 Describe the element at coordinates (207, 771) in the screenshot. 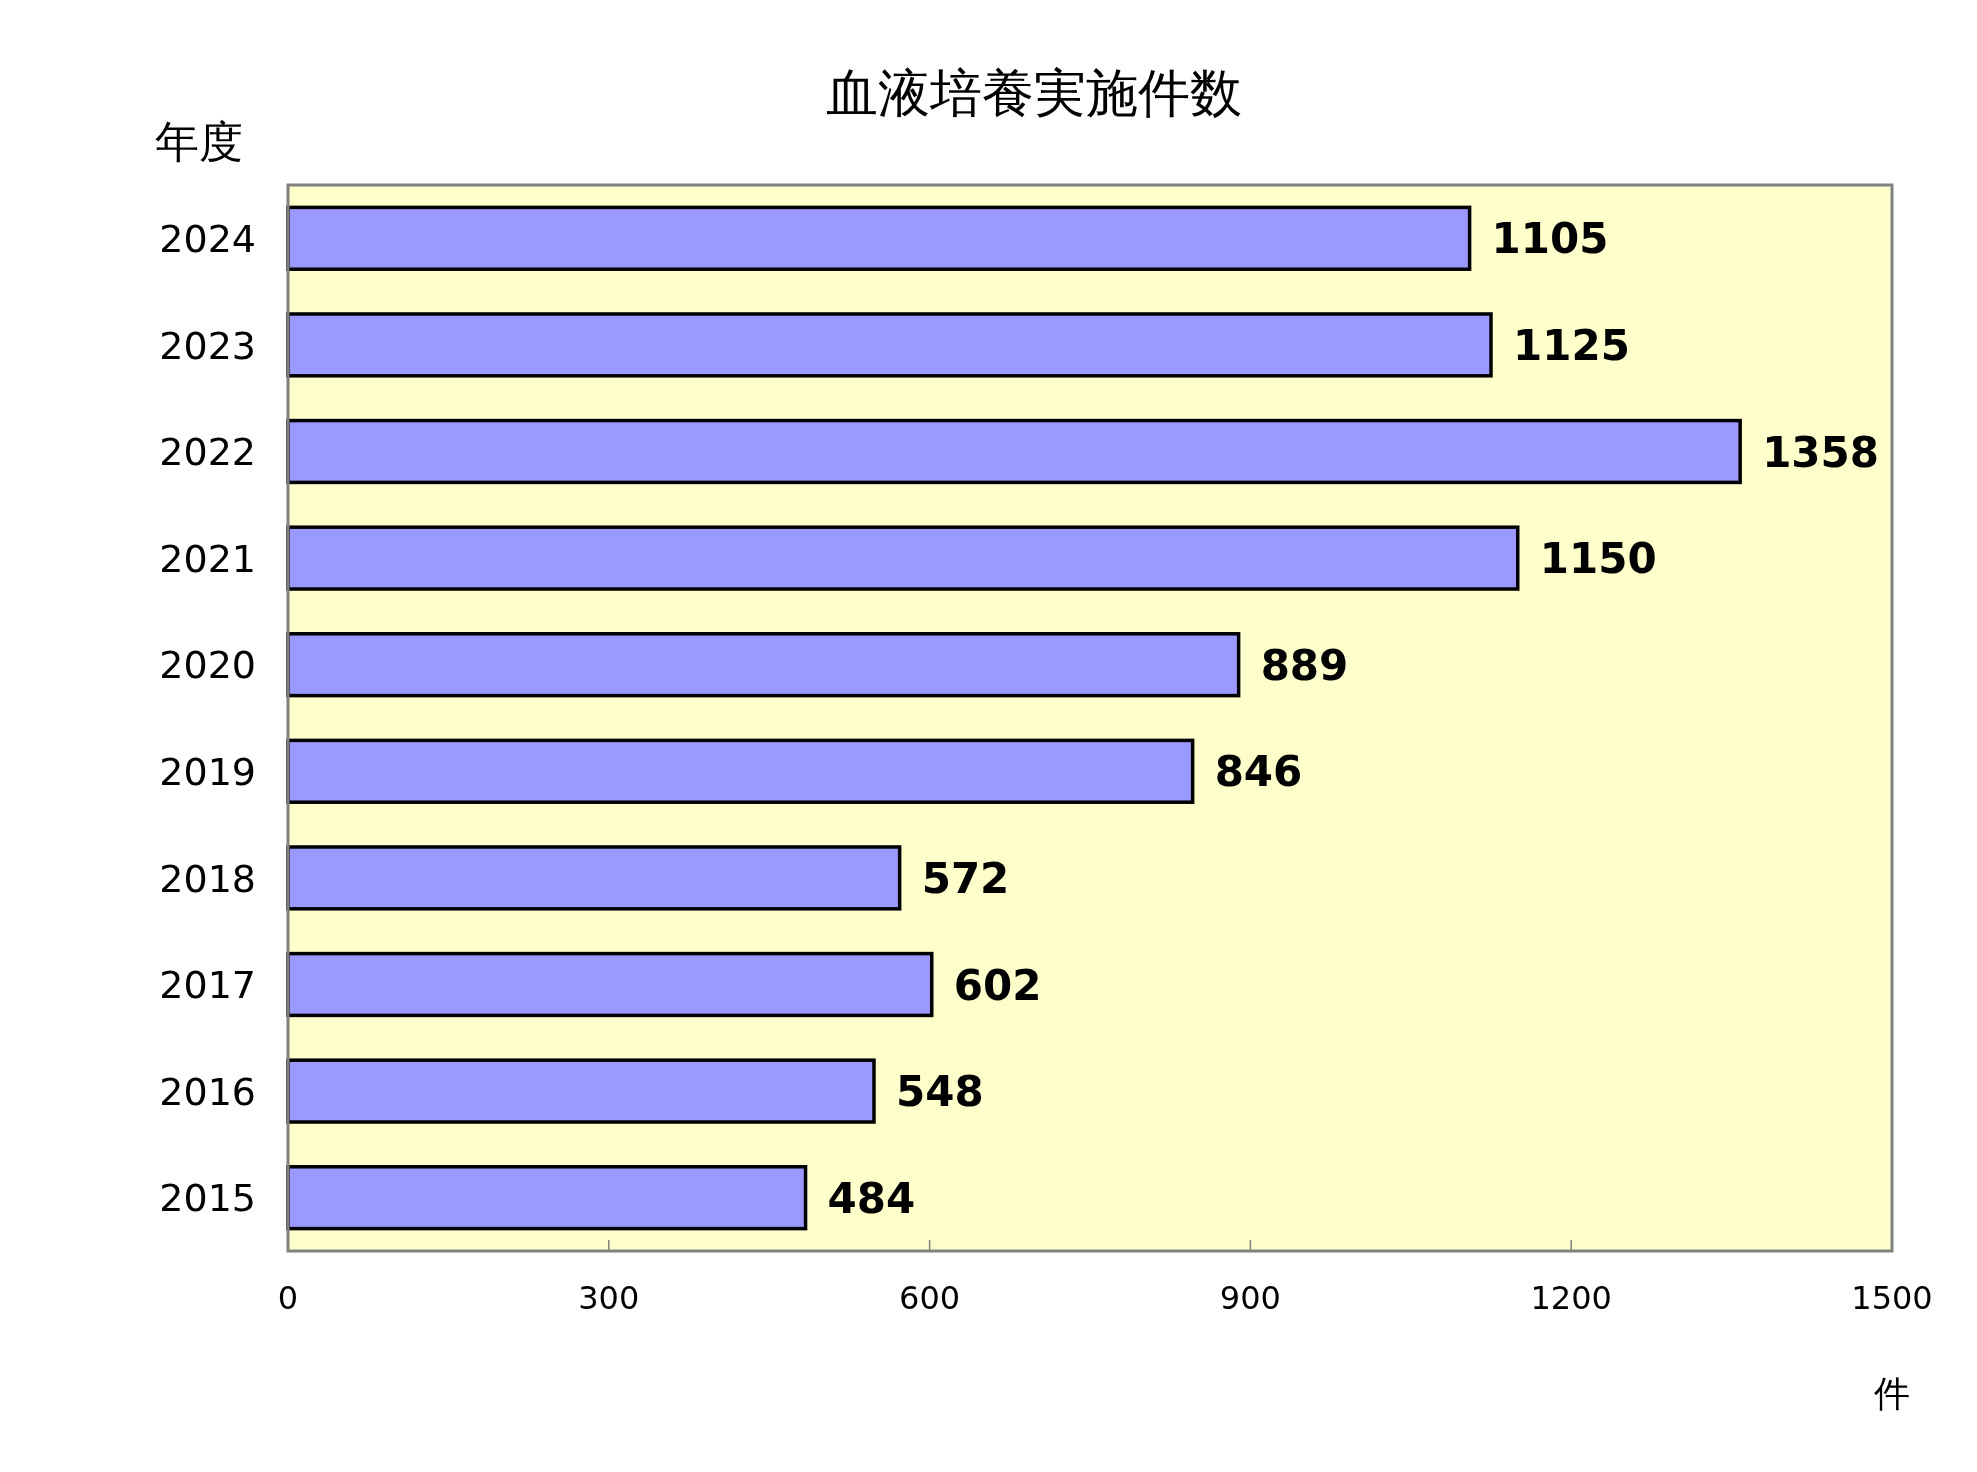

I see `y-tick-label: 2019` at that location.